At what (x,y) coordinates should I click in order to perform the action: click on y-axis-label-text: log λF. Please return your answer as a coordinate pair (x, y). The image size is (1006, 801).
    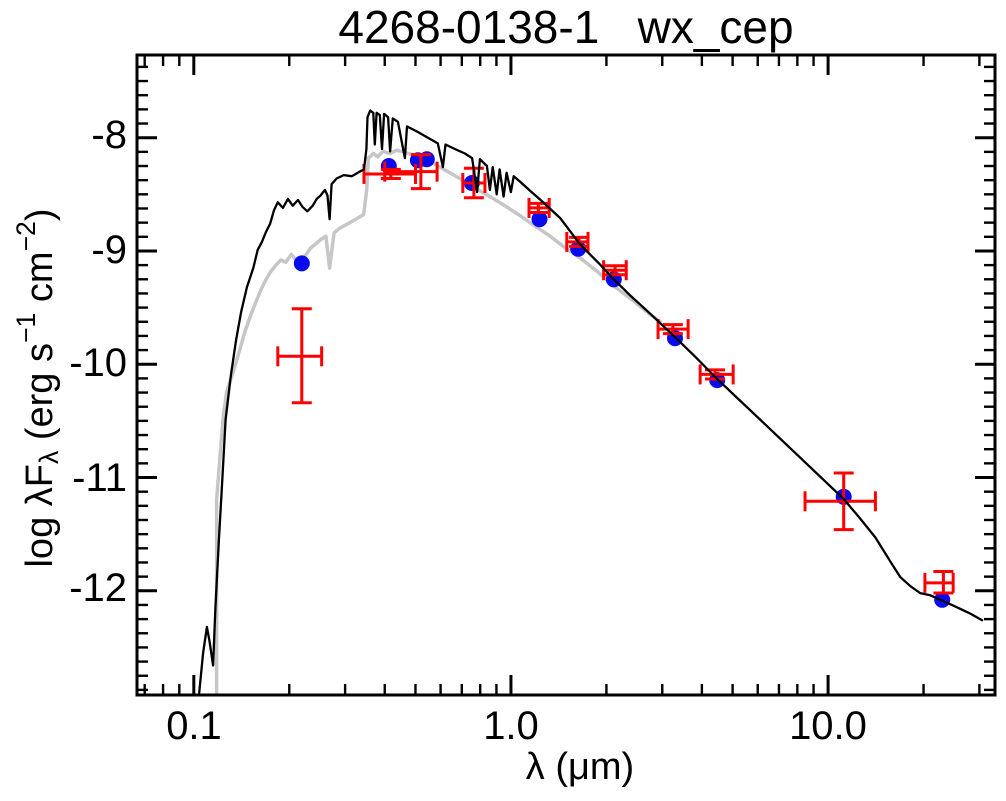
    Looking at the image, I should click on (39, 516).